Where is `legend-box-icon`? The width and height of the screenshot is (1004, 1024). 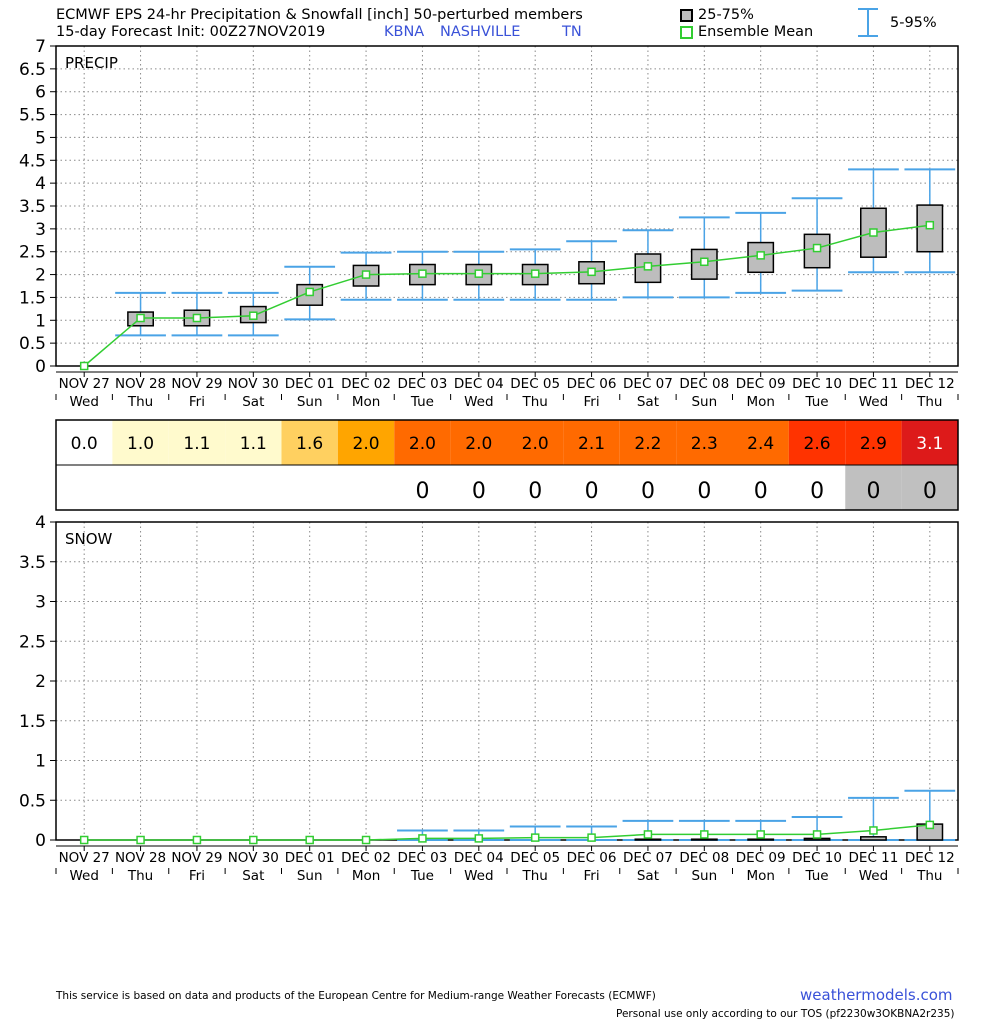
legend-box-icon is located at coordinates (686, 15).